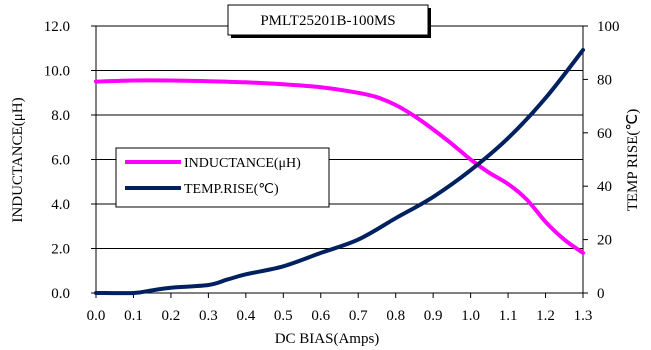 The image size is (651, 350). Describe the element at coordinates (470, 316) in the screenshot. I see `x-tick-label: 1.0` at that location.